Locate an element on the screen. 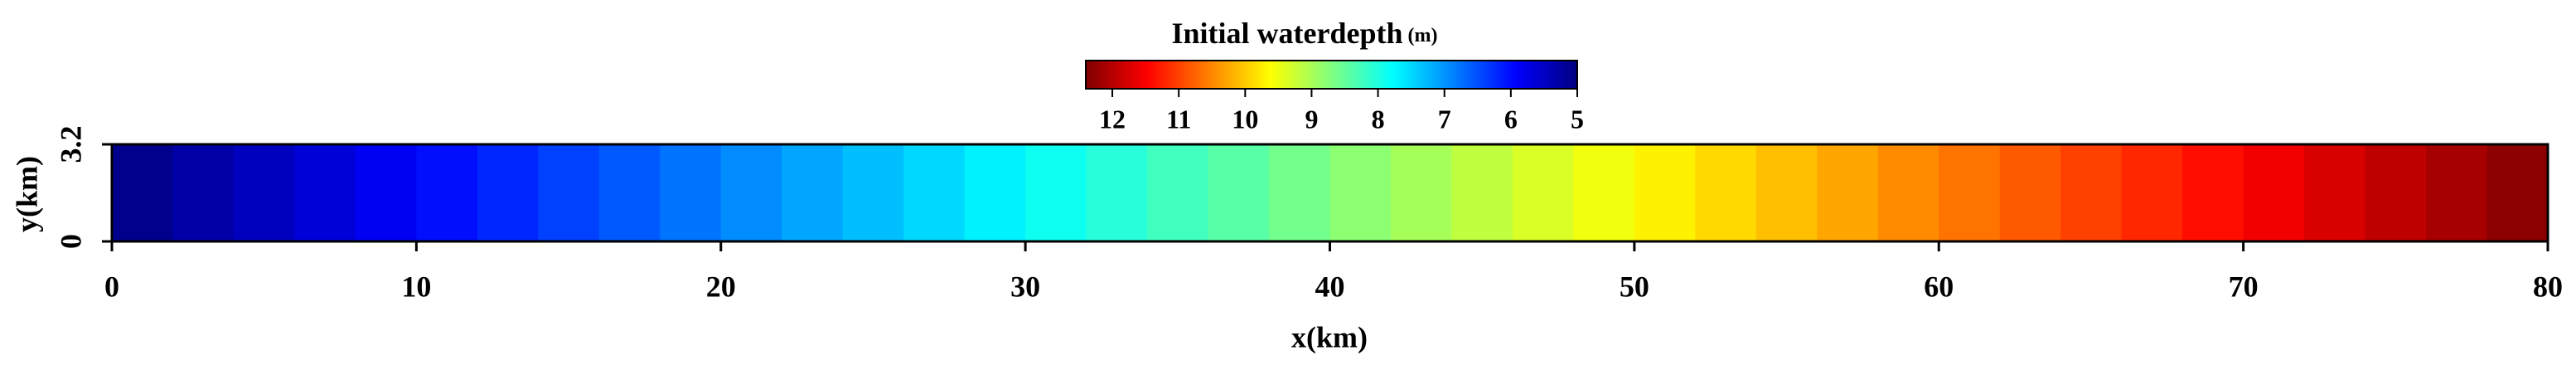 Image resolution: width=2576 pixels, height=370 pixels. colorbar-tick-label: 12 is located at coordinates (1112, 119).